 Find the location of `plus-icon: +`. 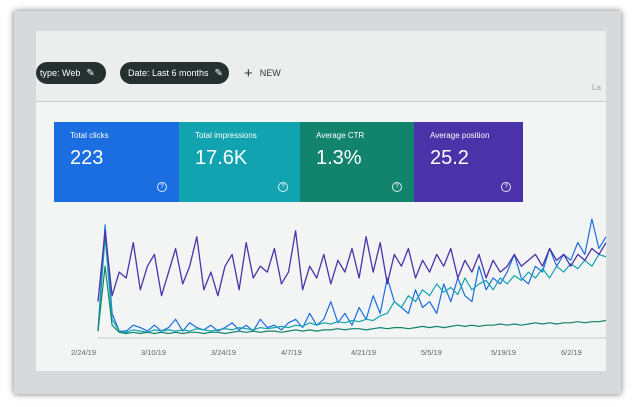

plus-icon: + is located at coordinates (248, 73).